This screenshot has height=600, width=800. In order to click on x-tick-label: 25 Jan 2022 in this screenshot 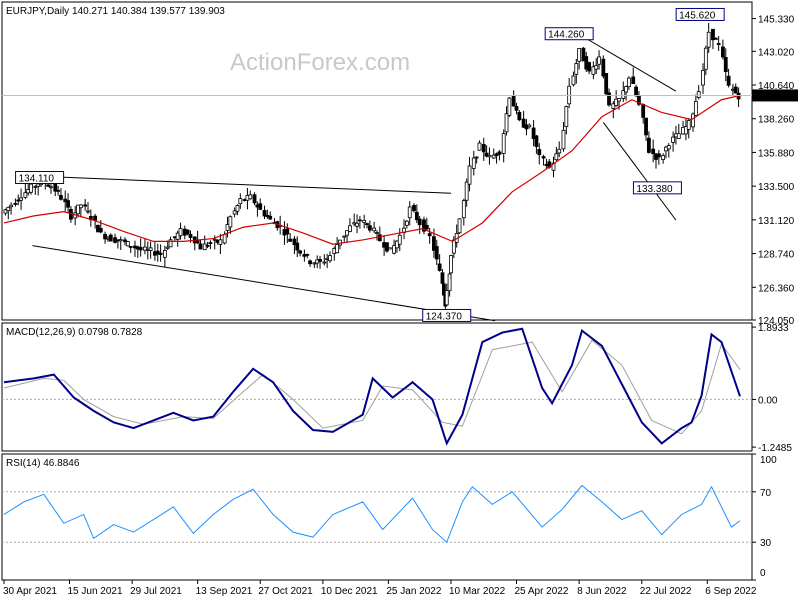, I will do `click(413, 591)`.